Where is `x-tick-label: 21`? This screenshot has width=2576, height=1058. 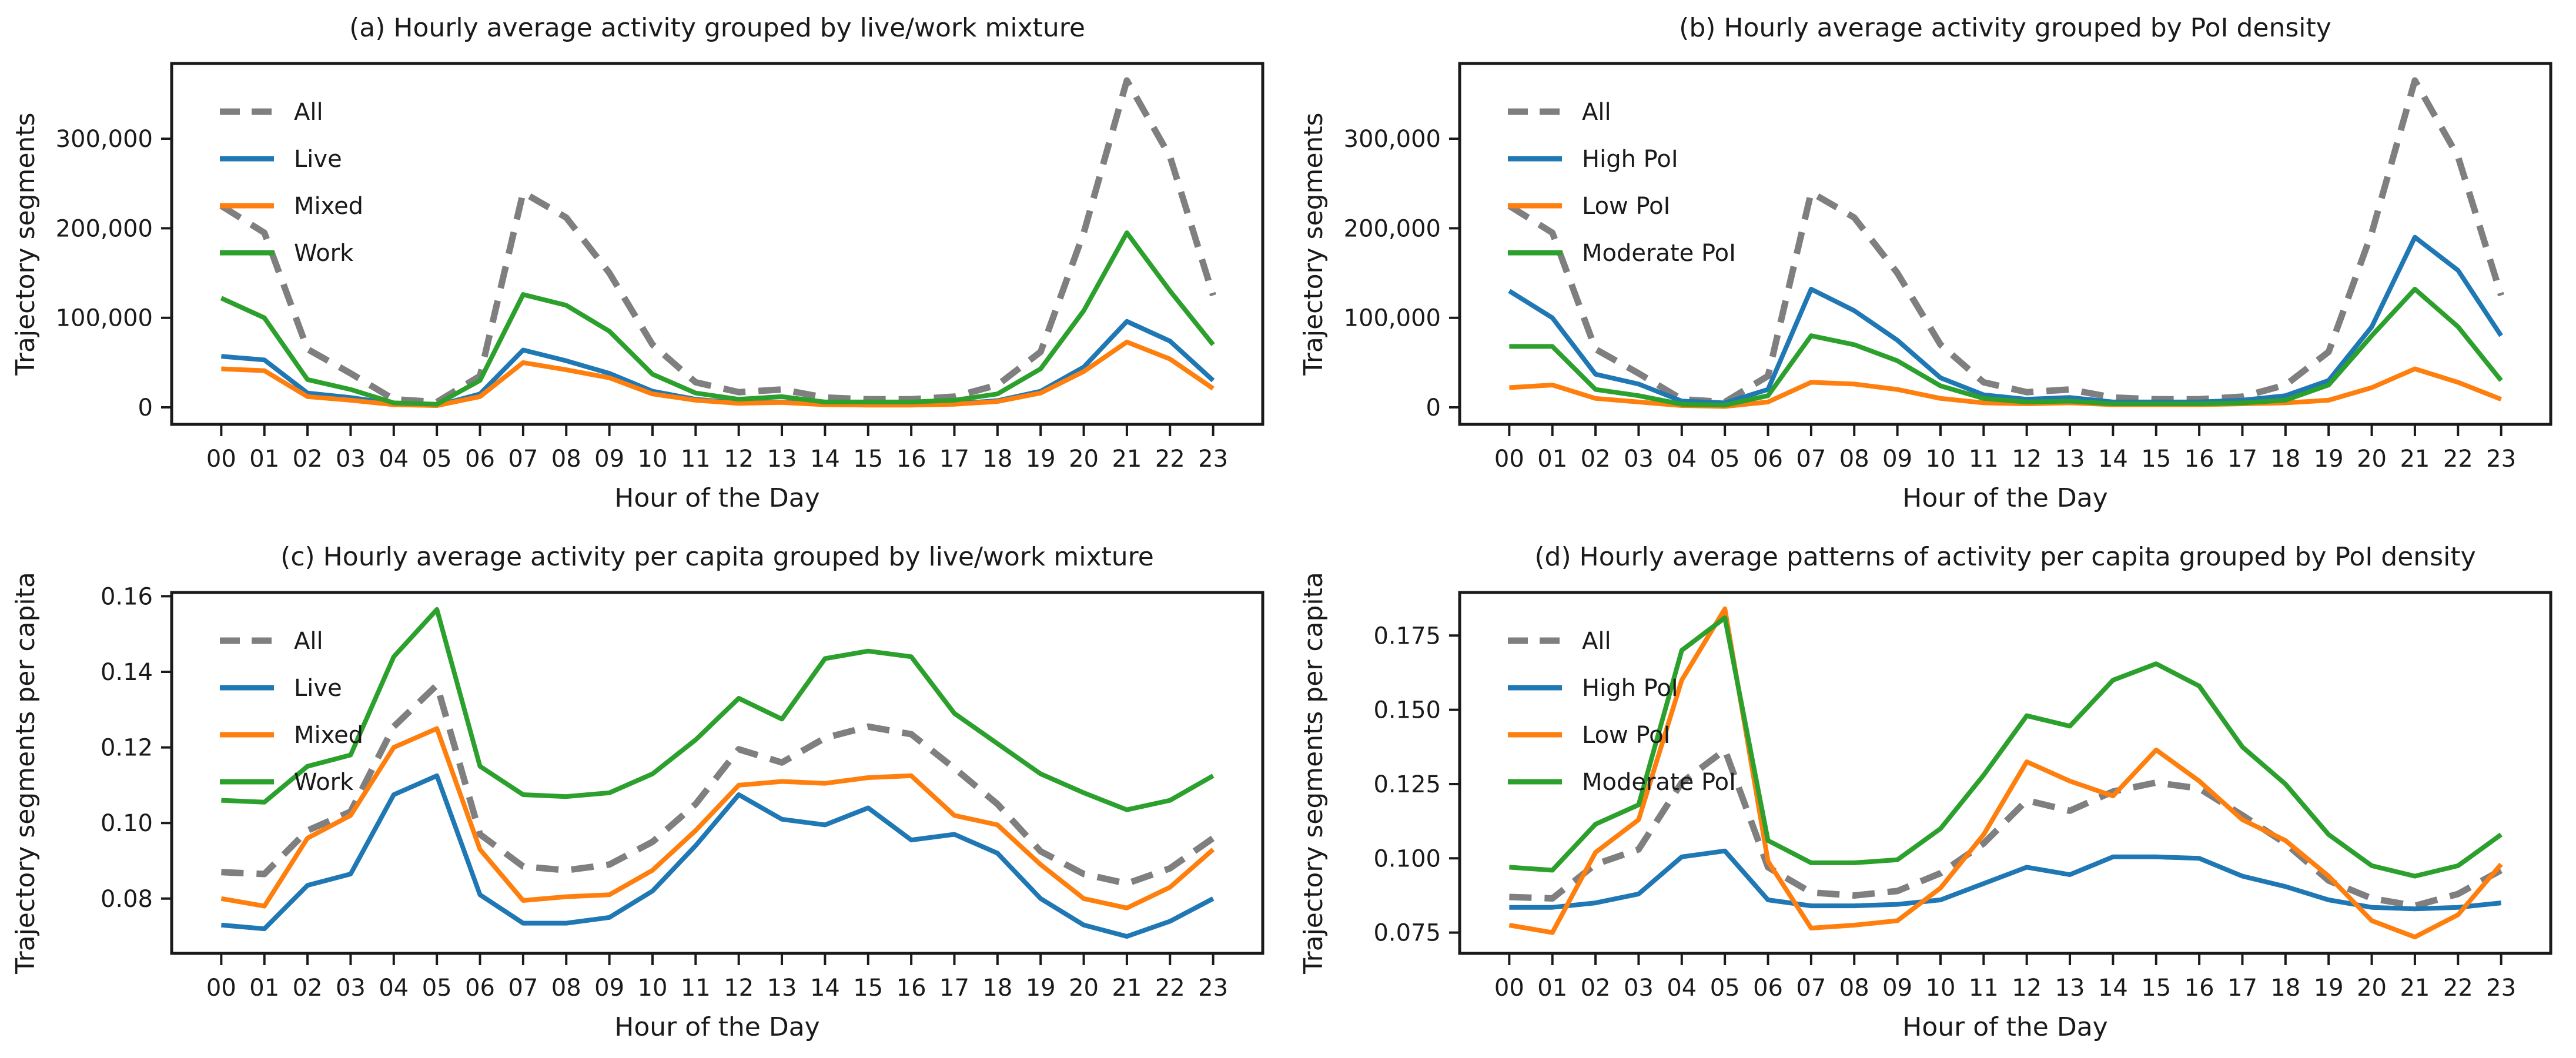
x-tick-label: 21 is located at coordinates (1127, 459).